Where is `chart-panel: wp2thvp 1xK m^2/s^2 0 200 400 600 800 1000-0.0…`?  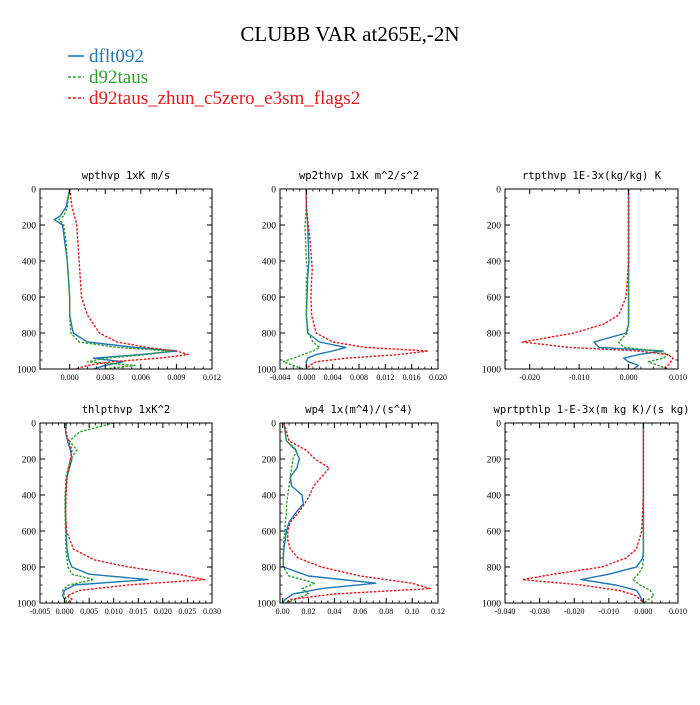
chart-panel: wp2thvp 1xK m^2/s^2 0 200 400 600 800 1000-0.0… is located at coordinates (352, 276).